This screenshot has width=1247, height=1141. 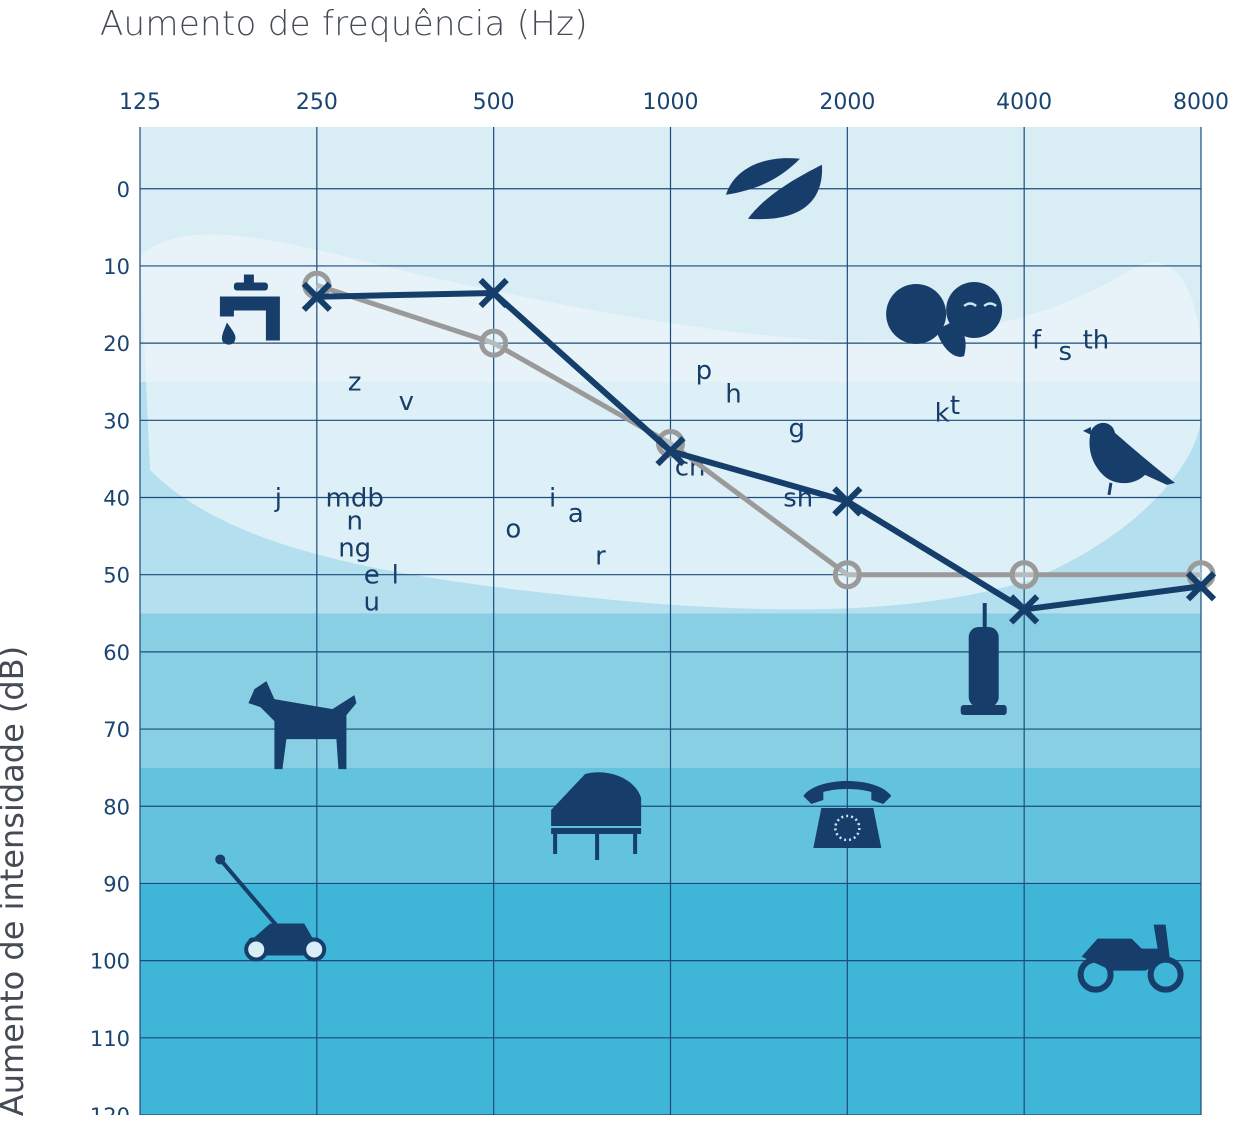 I want to click on x-tick-label: 2000, so click(x=847, y=102).